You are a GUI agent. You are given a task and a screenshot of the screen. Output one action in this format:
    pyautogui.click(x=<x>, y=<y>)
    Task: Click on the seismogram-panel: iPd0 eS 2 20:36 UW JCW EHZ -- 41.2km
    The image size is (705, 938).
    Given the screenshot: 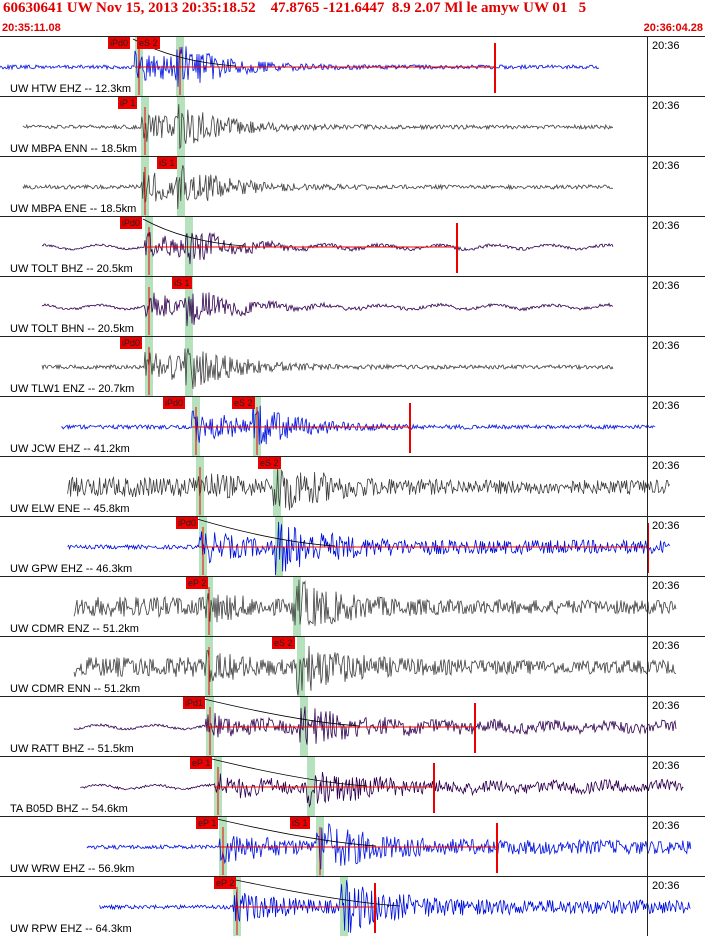 What is the action you would take?
    pyautogui.click(x=352, y=426)
    